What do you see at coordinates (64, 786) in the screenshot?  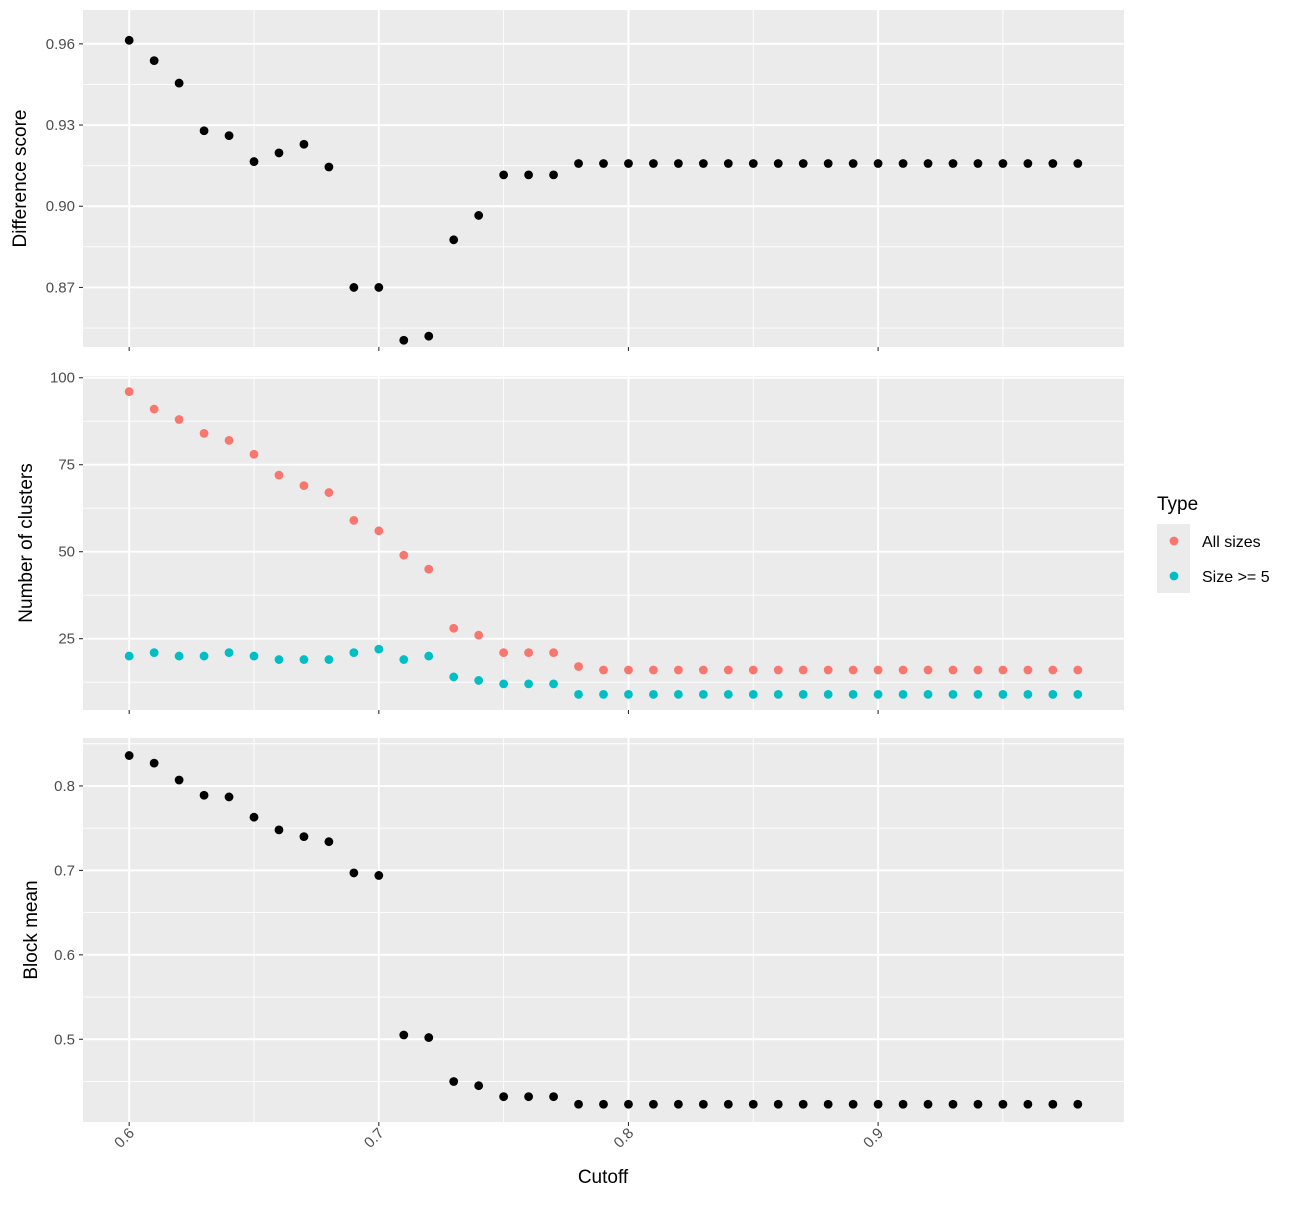 I see `y-tick-label: 0.8` at bounding box center [64, 786].